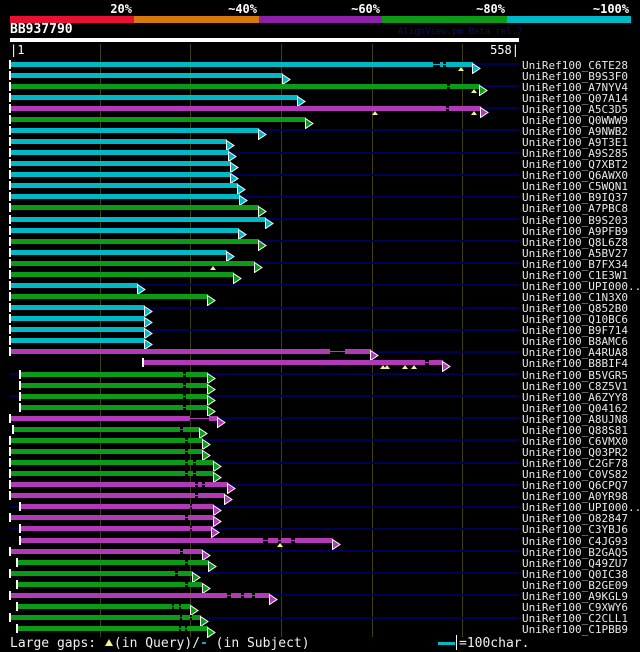  What do you see at coordinates (320, 177) in the screenshot?
I see `alignment-row: UniRef100_Q6AWX0` at bounding box center [320, 177].